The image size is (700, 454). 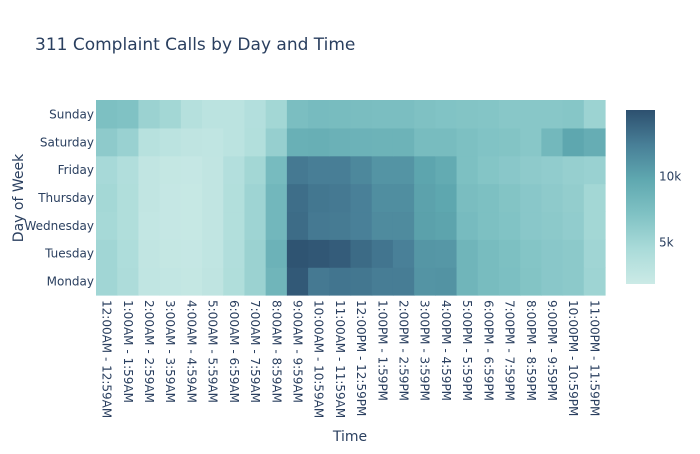 What do you see at coordinates (488, 350) in the screenshot?
I see `x-tick-label: 6:00PM - 6:59PM` at bounding box center [488, 350].